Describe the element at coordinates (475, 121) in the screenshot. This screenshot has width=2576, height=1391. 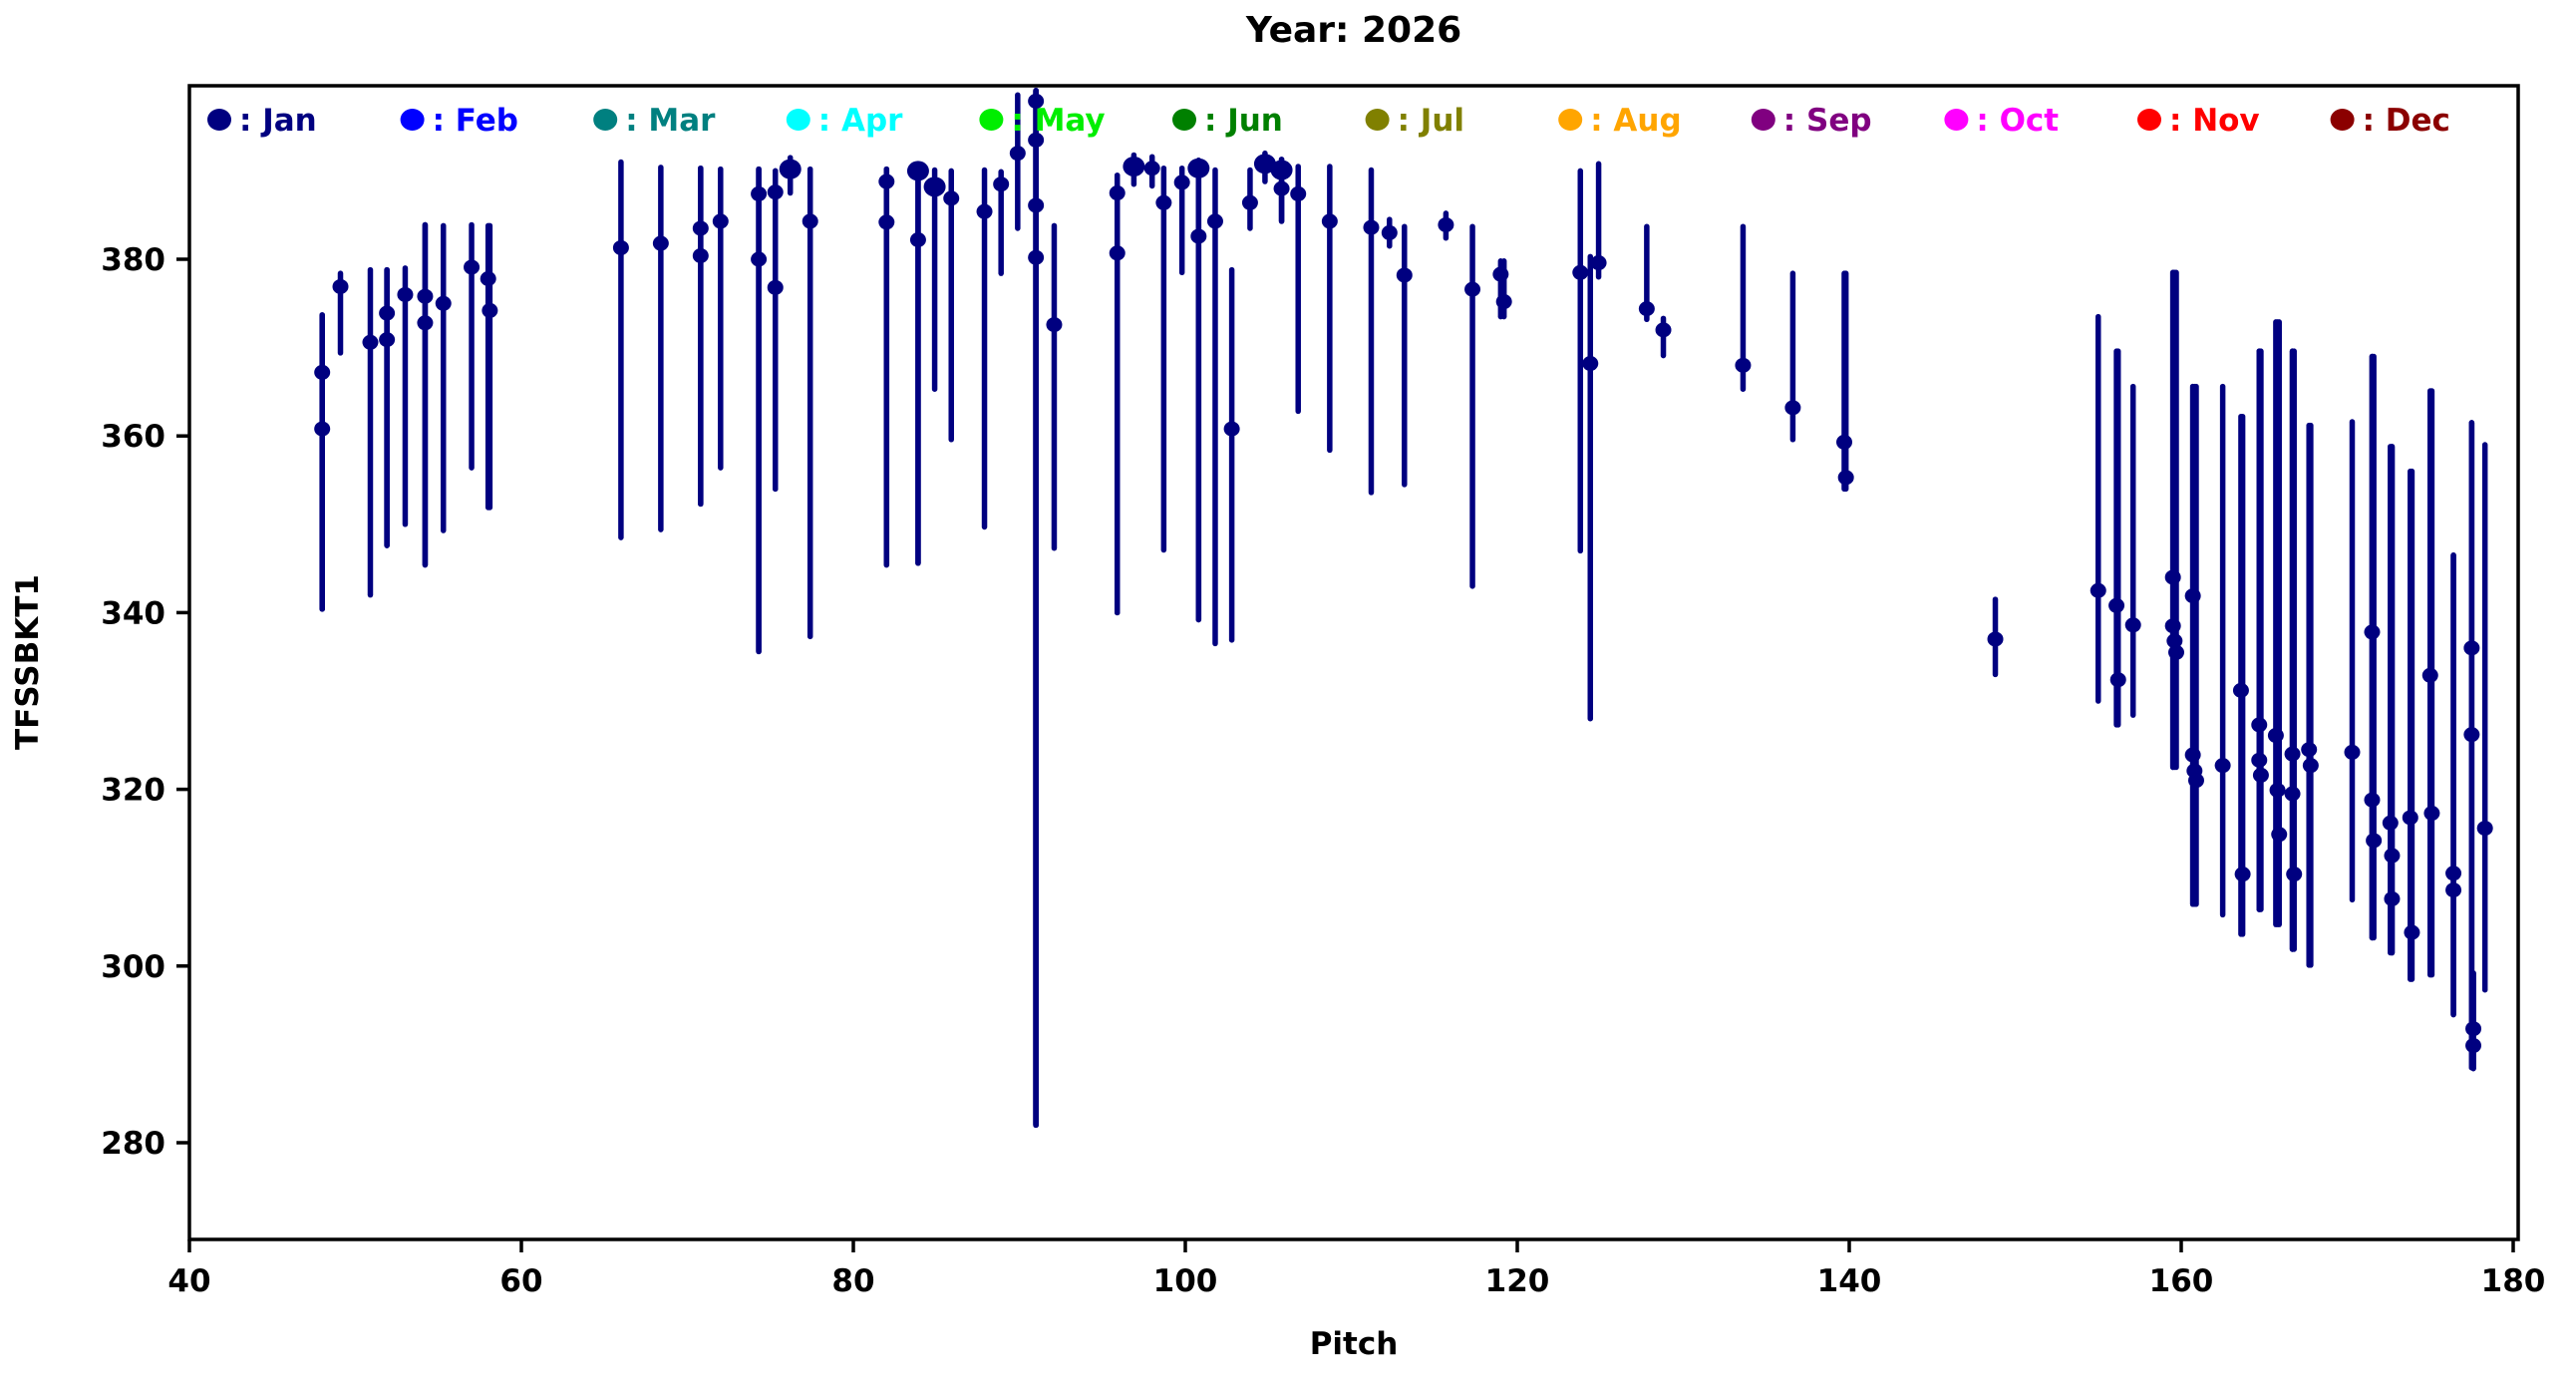
I see `legend-label: : Feb` at that location.